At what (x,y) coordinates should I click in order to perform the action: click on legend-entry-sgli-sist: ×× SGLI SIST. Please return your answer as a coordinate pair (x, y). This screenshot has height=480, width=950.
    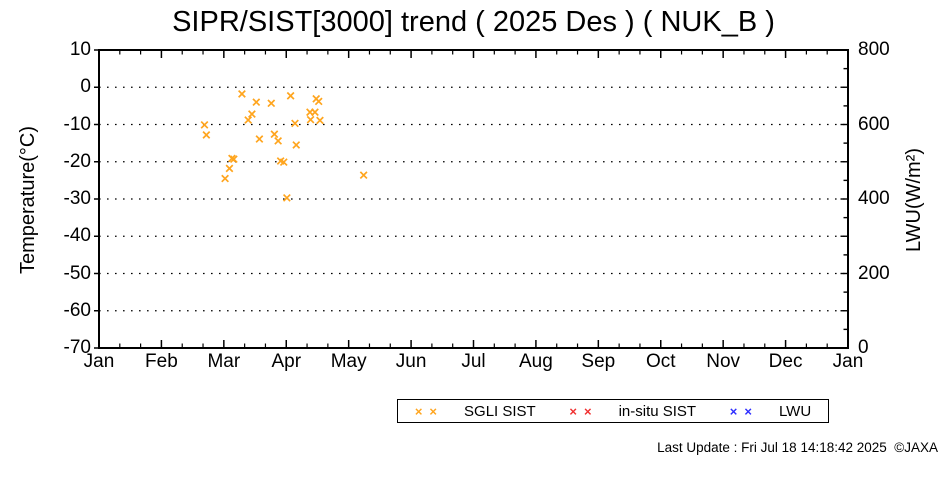
    Looking at the image, I should click on (475, 411).